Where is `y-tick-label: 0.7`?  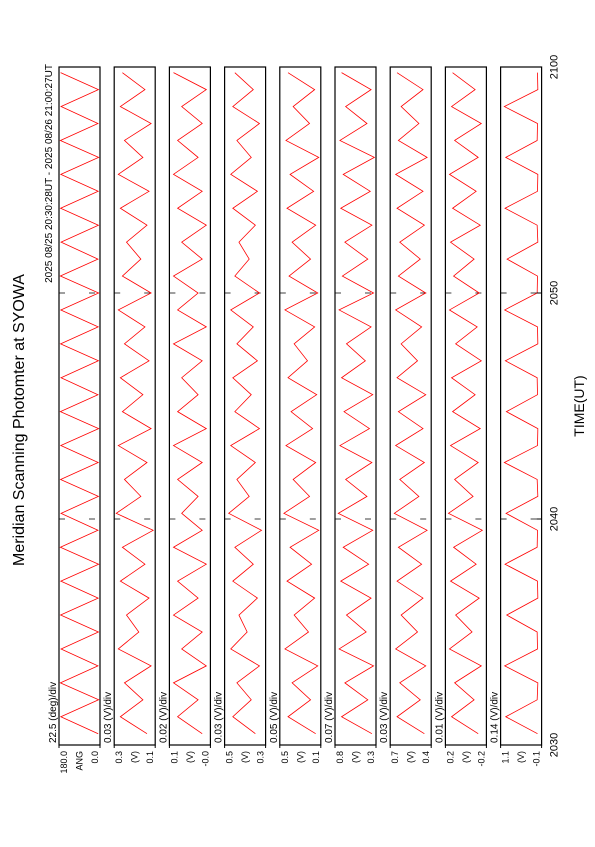 y-tick-label: 0.7 is located at coordinates (395, 757).